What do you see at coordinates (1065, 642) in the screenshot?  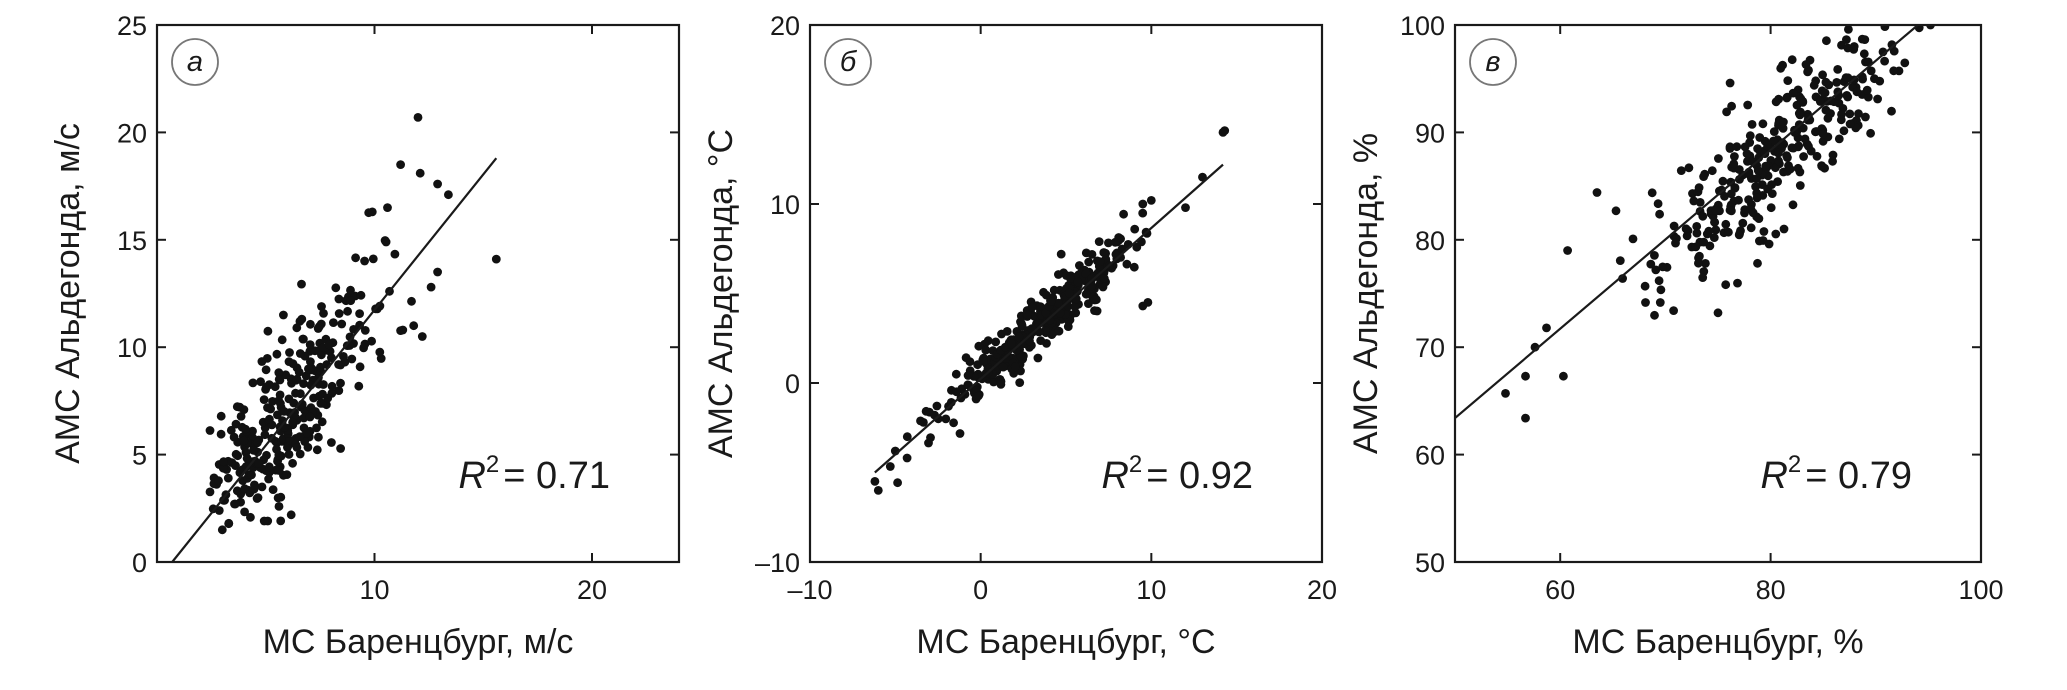 I see `panel-2-x-axis-label: МС Баренцбург, °С` at bounding box center [1065, 642].